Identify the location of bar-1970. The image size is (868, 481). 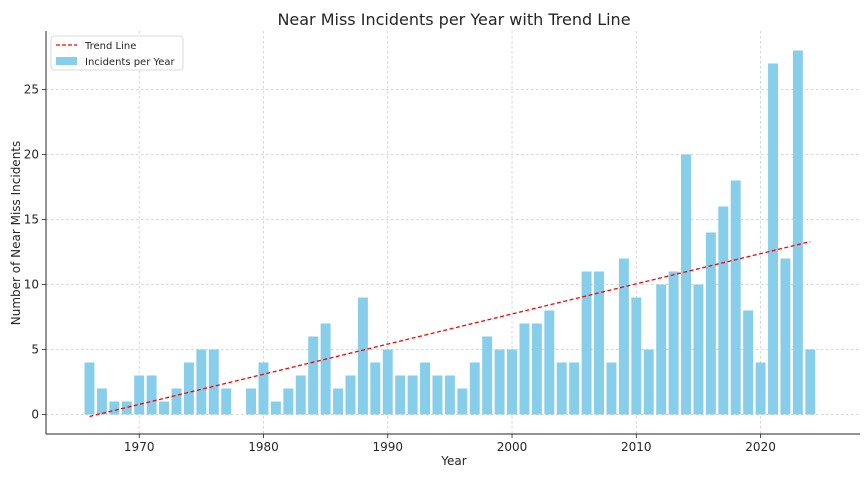
(139, 395).